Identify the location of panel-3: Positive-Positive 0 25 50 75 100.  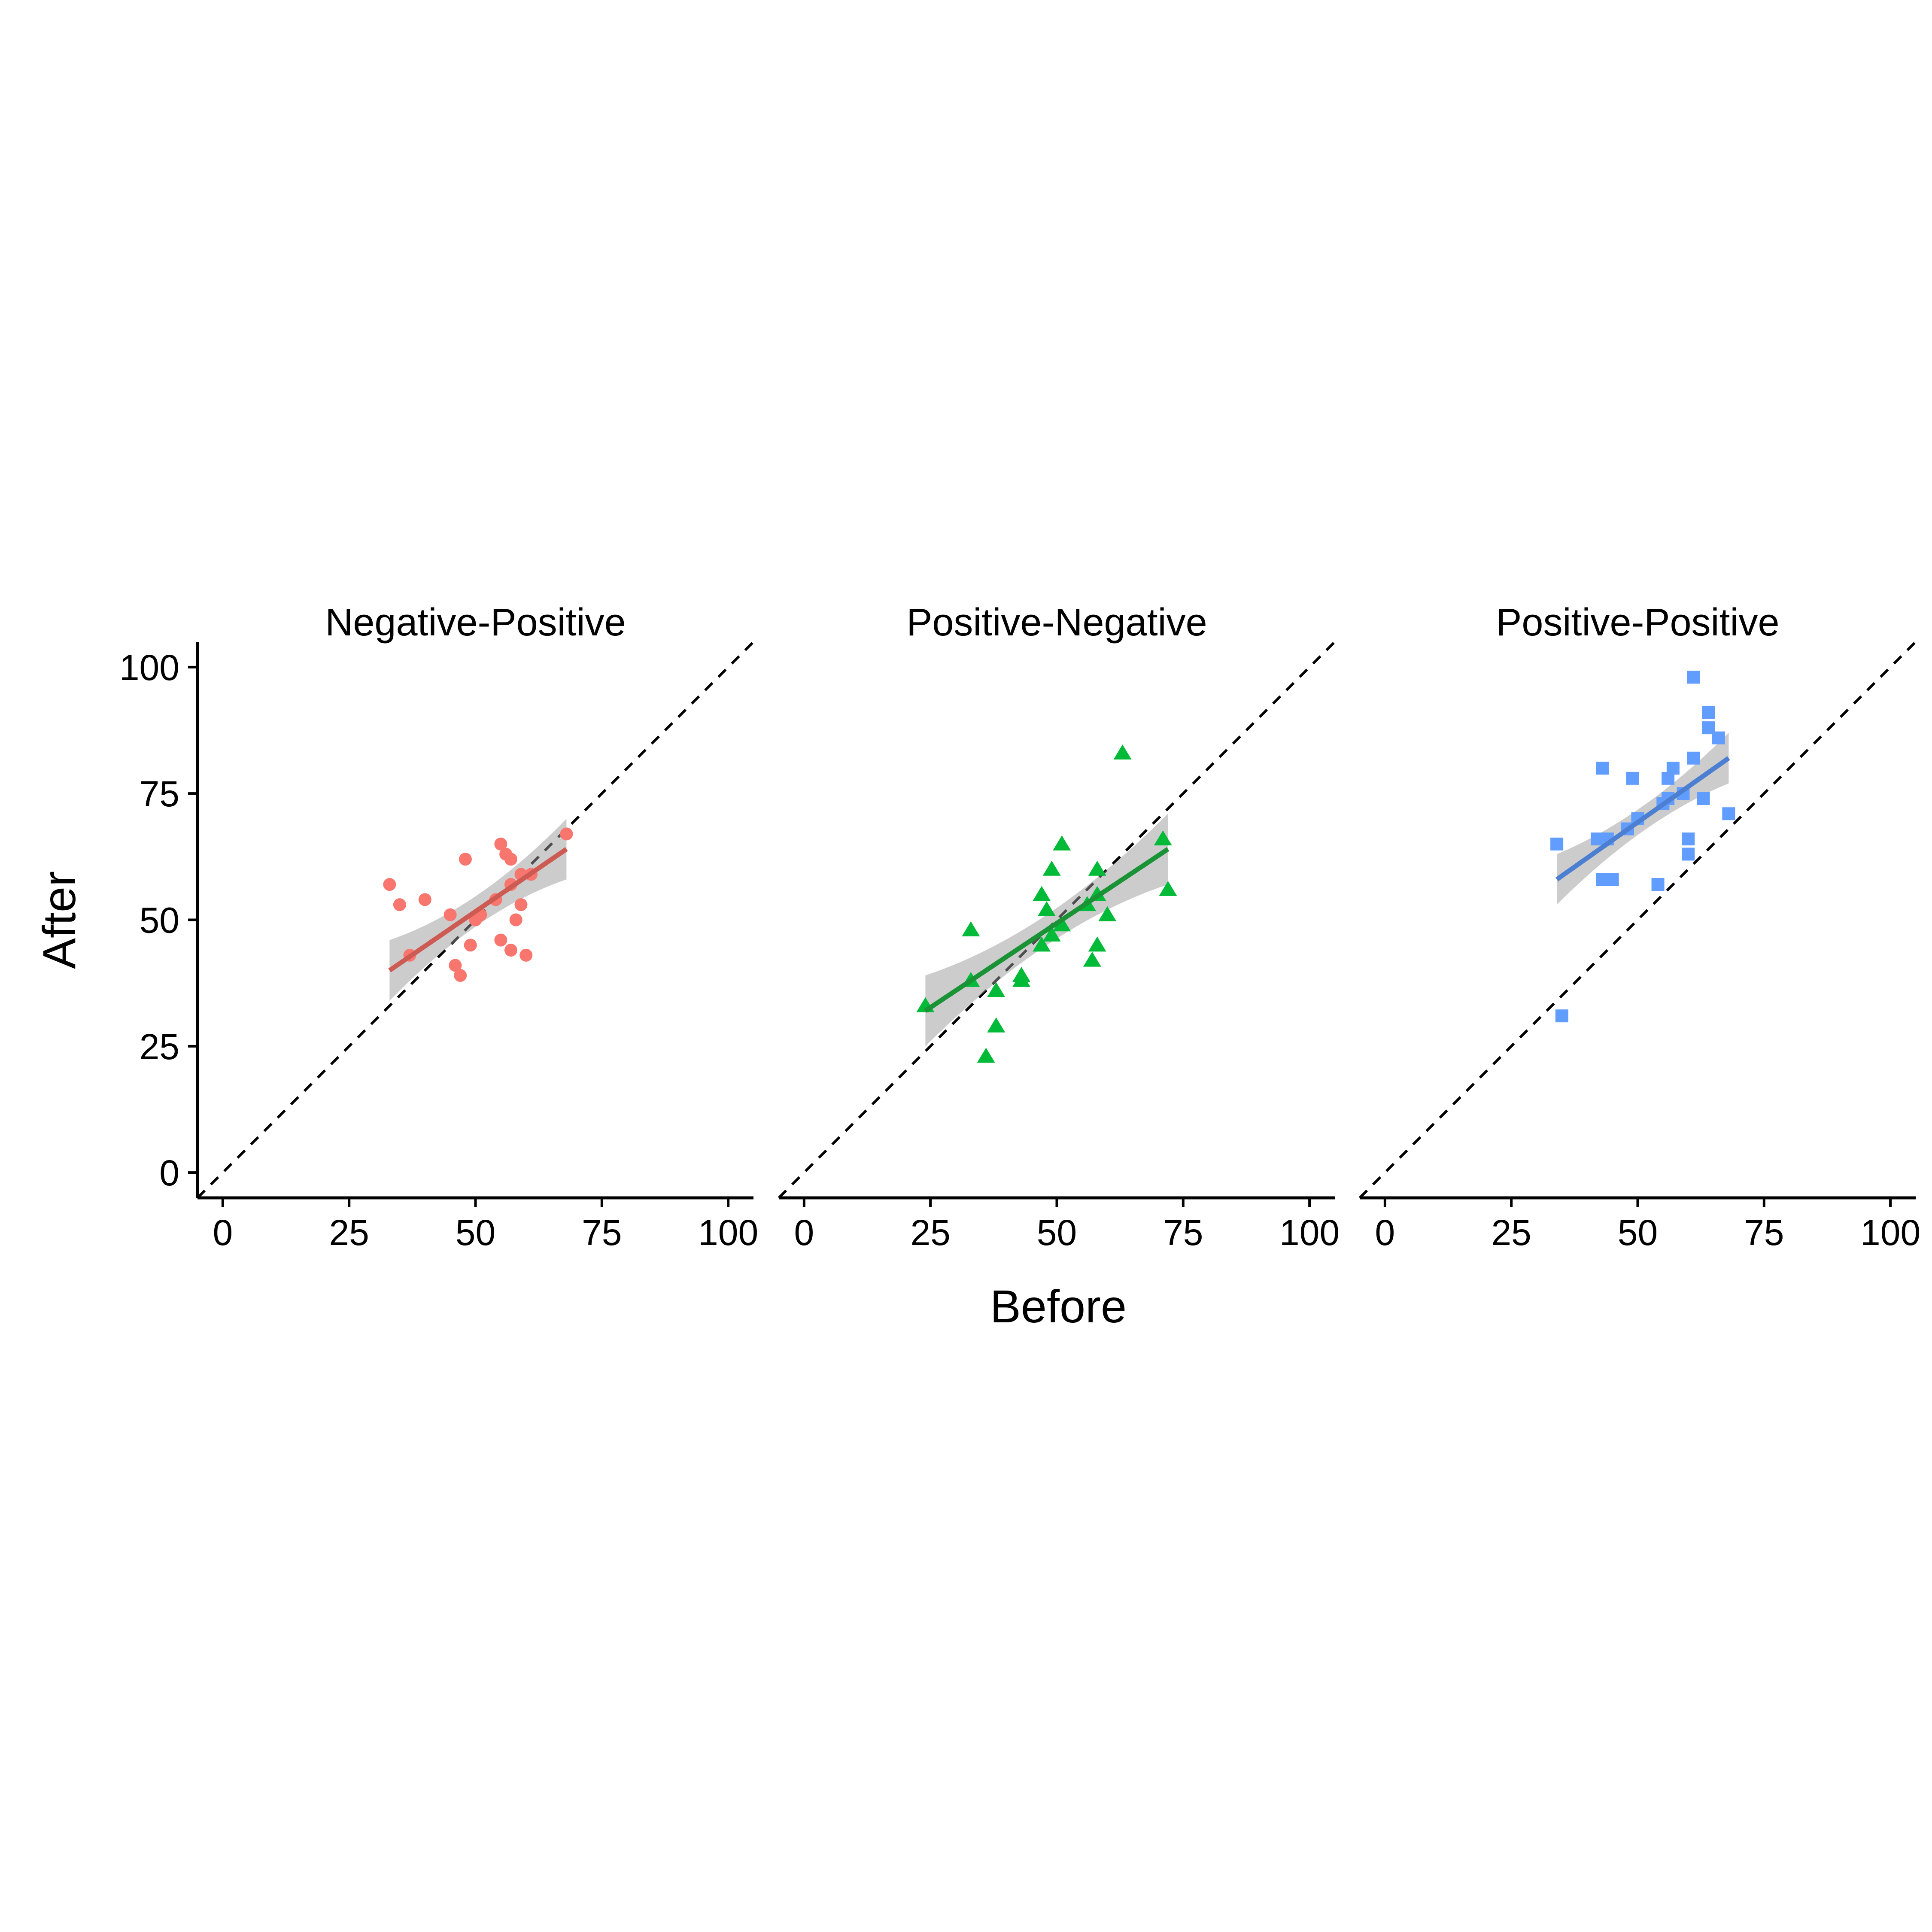
(1639, 927).